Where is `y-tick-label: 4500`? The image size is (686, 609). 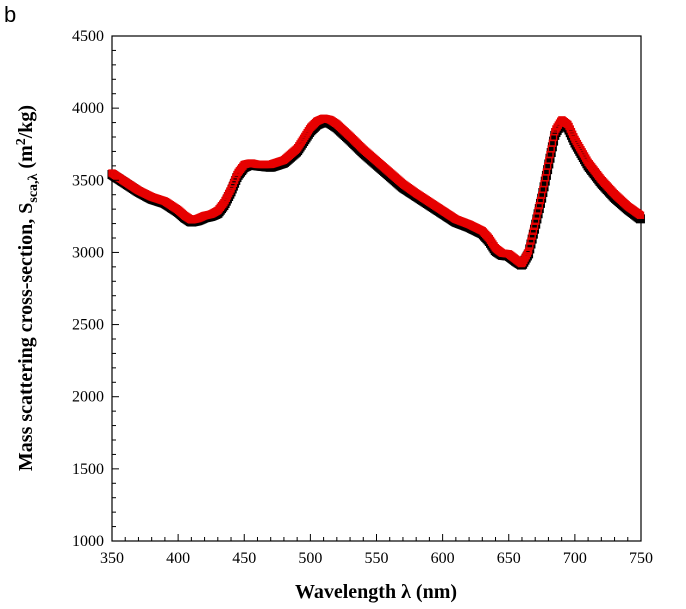
y-tick-label: 4500 is located at coordinates (88, 36).